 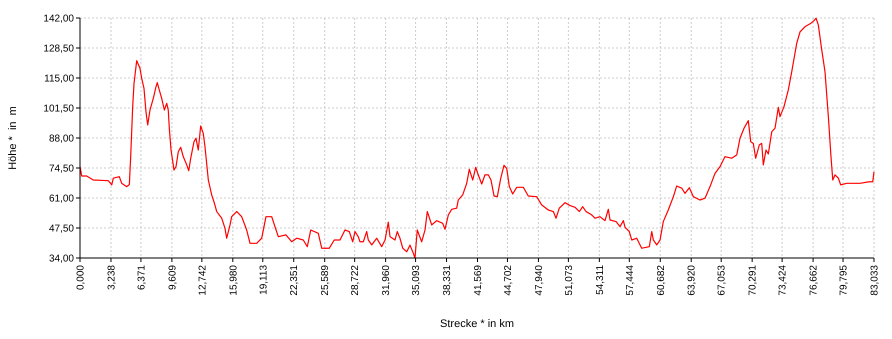 What do you see at coordinates (202, 280) in the screenshot?
I see `x-tick-label: 12,742` at bounding box center [202, 280].